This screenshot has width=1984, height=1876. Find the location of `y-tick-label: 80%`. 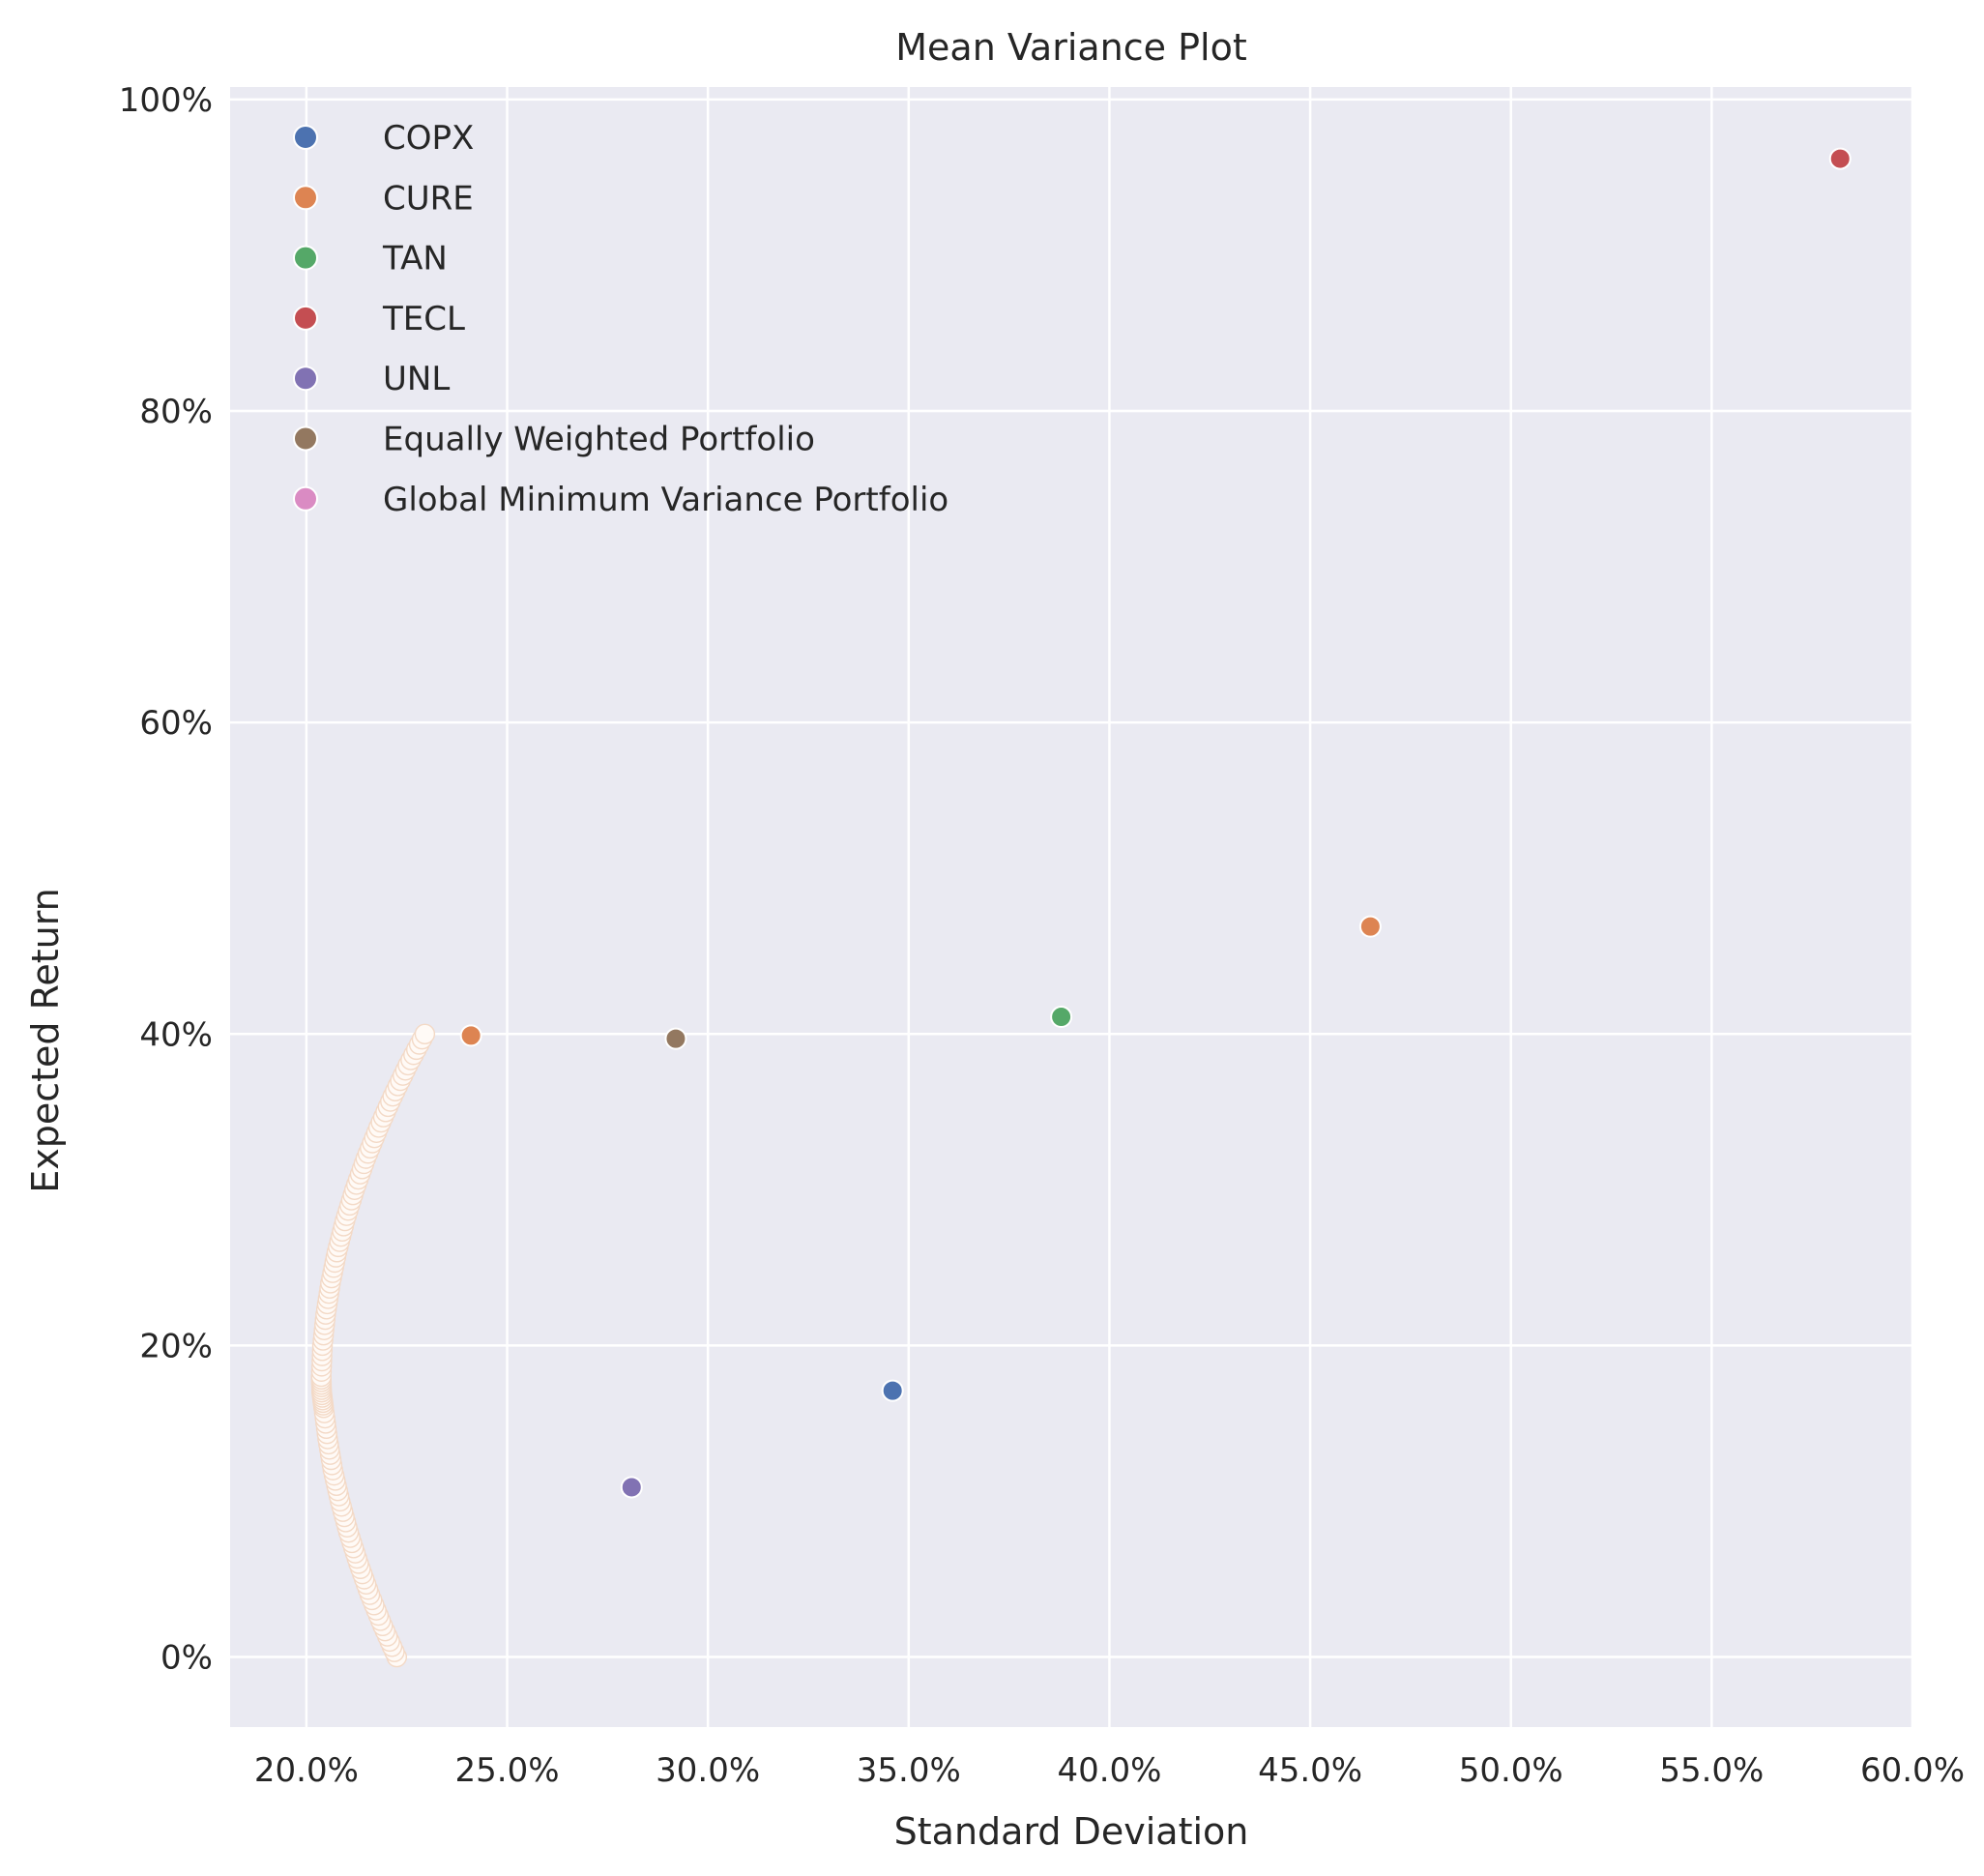

y-tick-label: 80% is located at coordinates (176, 412).